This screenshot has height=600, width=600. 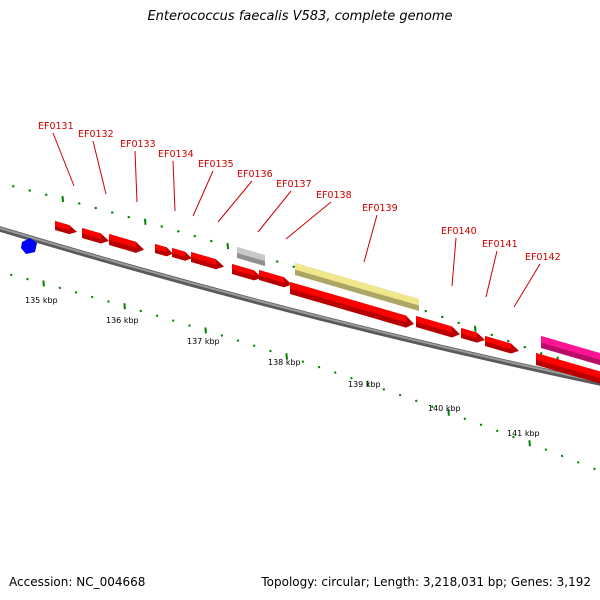 What do you see at coordinates (364, 384) in the screenshot?
I see `scale-label: 139 kbp` at bounding box center [364, 384].